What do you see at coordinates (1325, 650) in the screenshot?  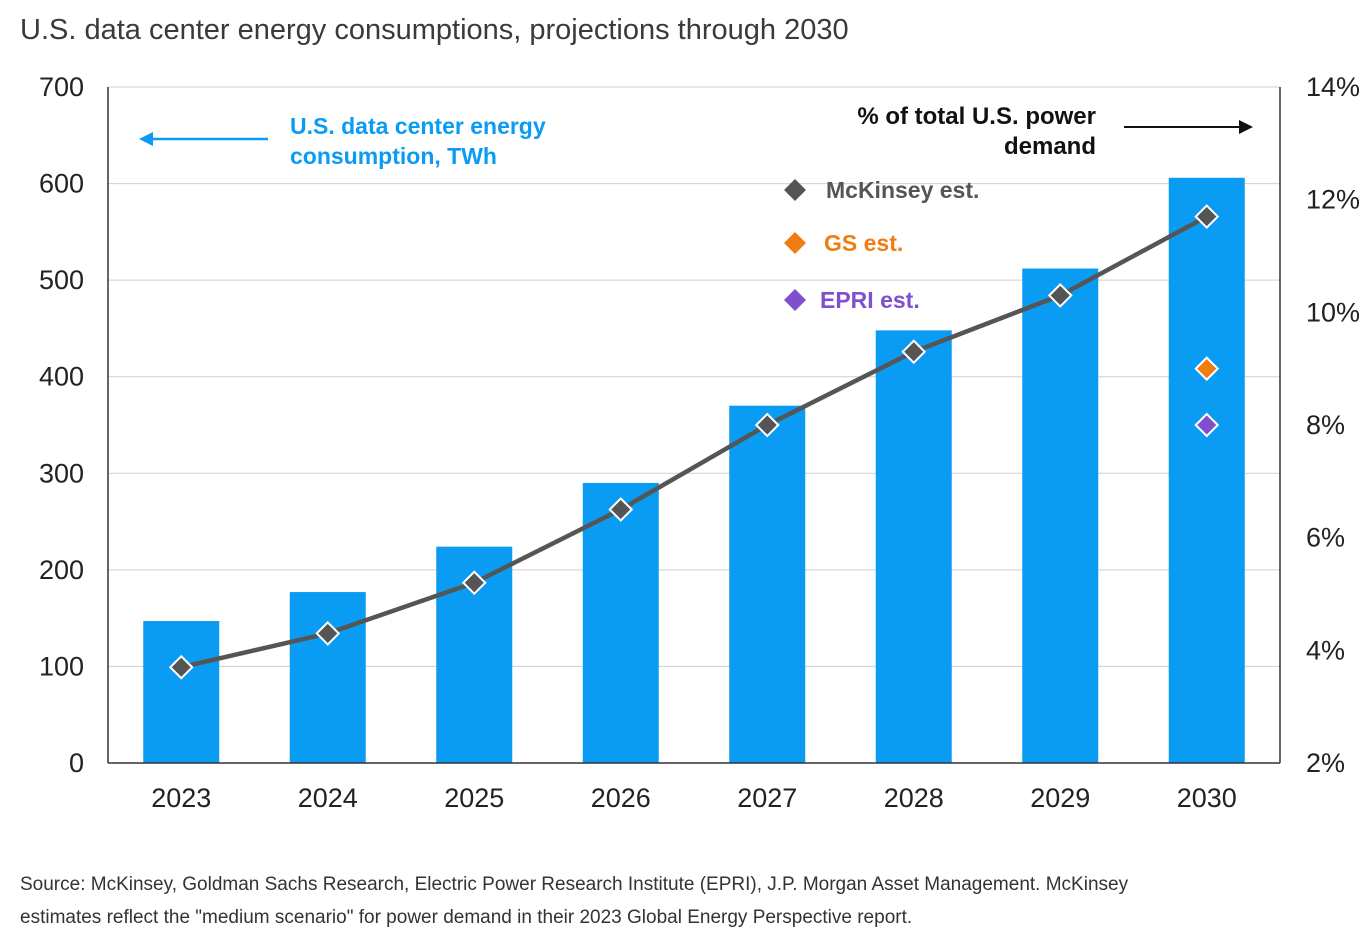 I see `y-right-tick-label: 4%` at bounding box center [1325, 650].